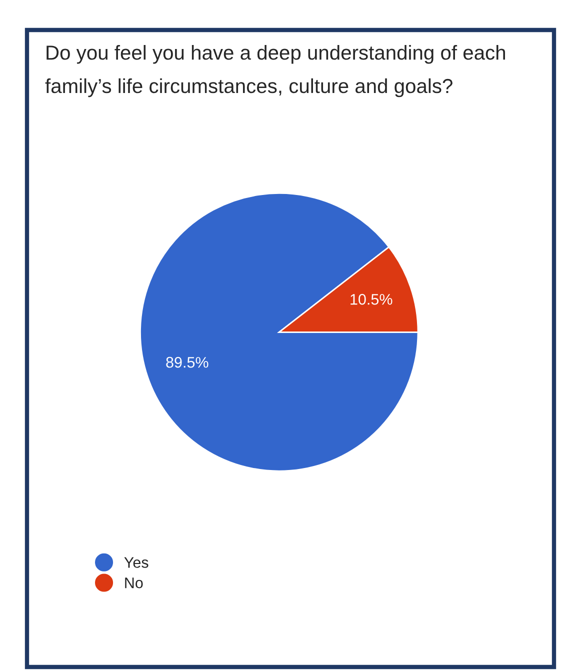  Describe the element at coordinates (371, 299) in the screenshot. I see `data-label: 10.5%` at that location.